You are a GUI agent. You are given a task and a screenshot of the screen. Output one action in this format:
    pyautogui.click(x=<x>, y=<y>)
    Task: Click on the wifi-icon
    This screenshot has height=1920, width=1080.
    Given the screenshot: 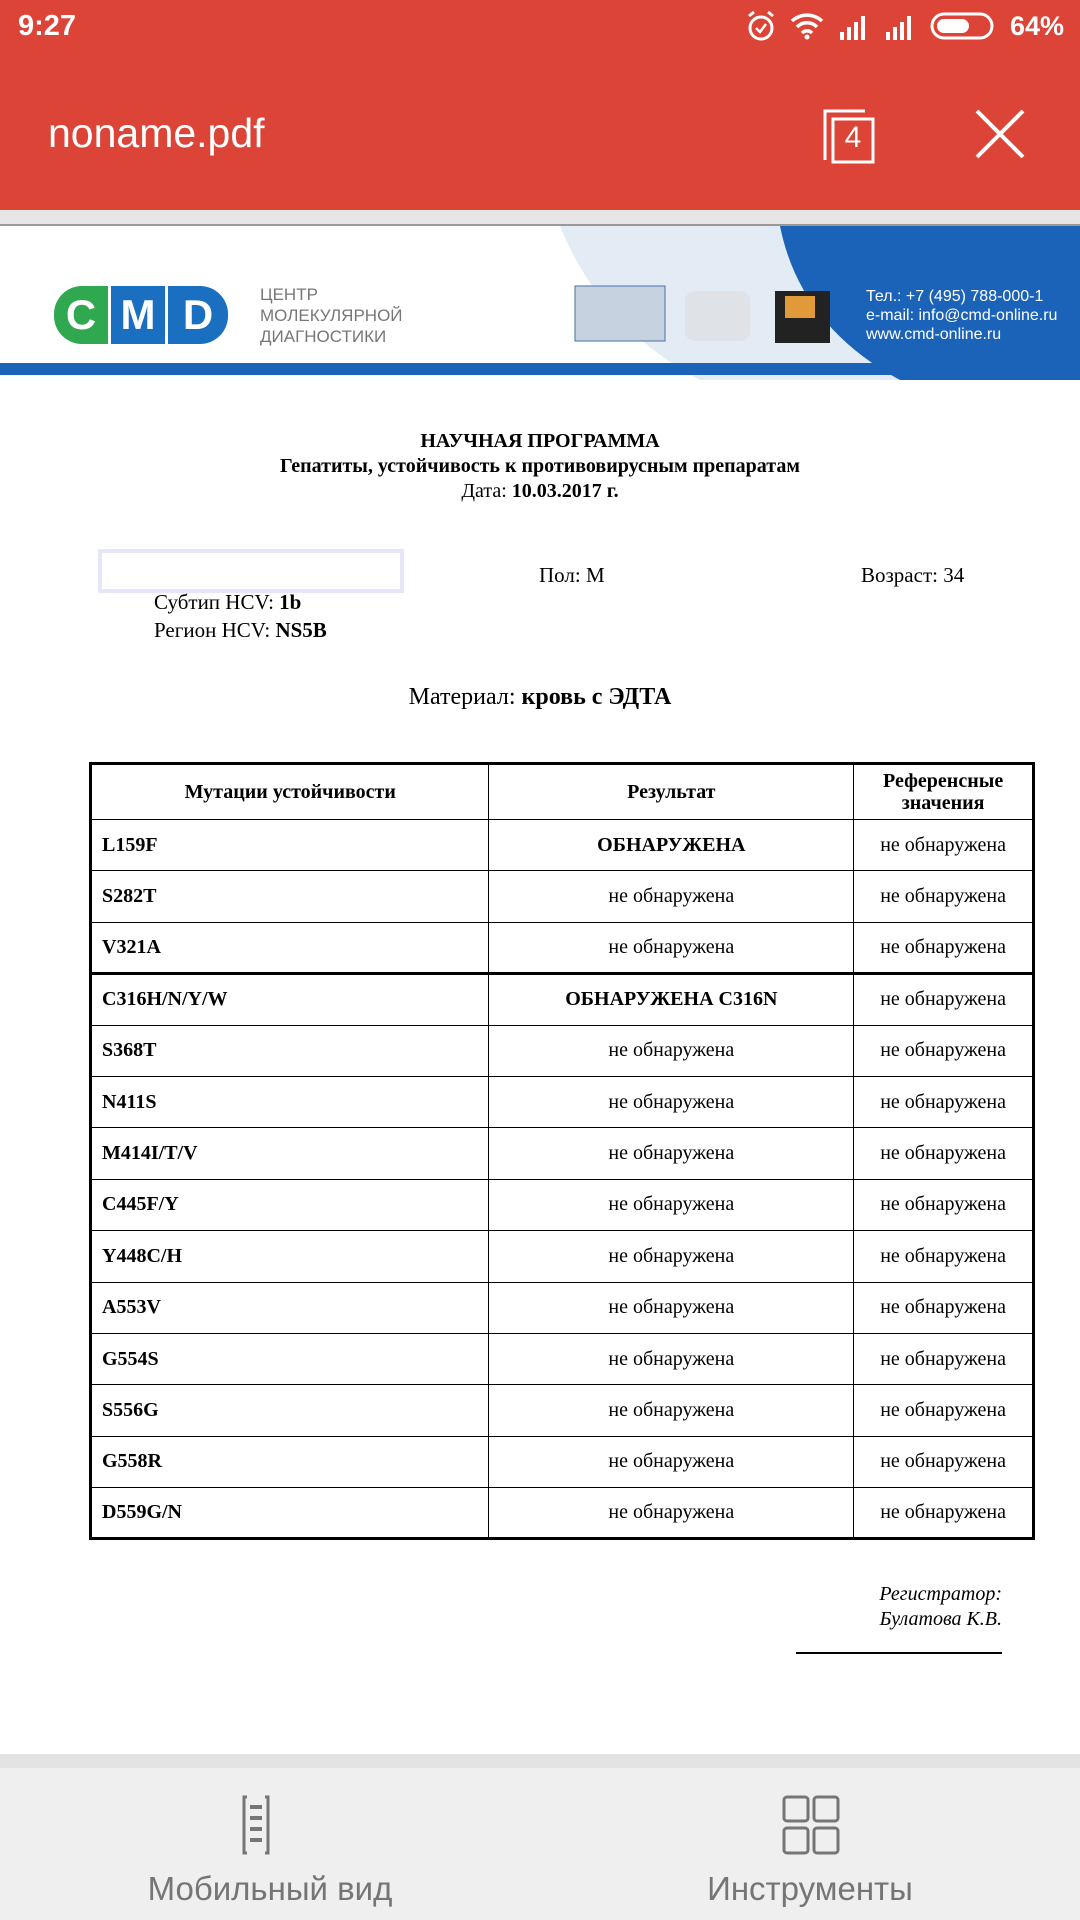 What is the action you would take?
    pyautogui.click(x=807, y=26)
    